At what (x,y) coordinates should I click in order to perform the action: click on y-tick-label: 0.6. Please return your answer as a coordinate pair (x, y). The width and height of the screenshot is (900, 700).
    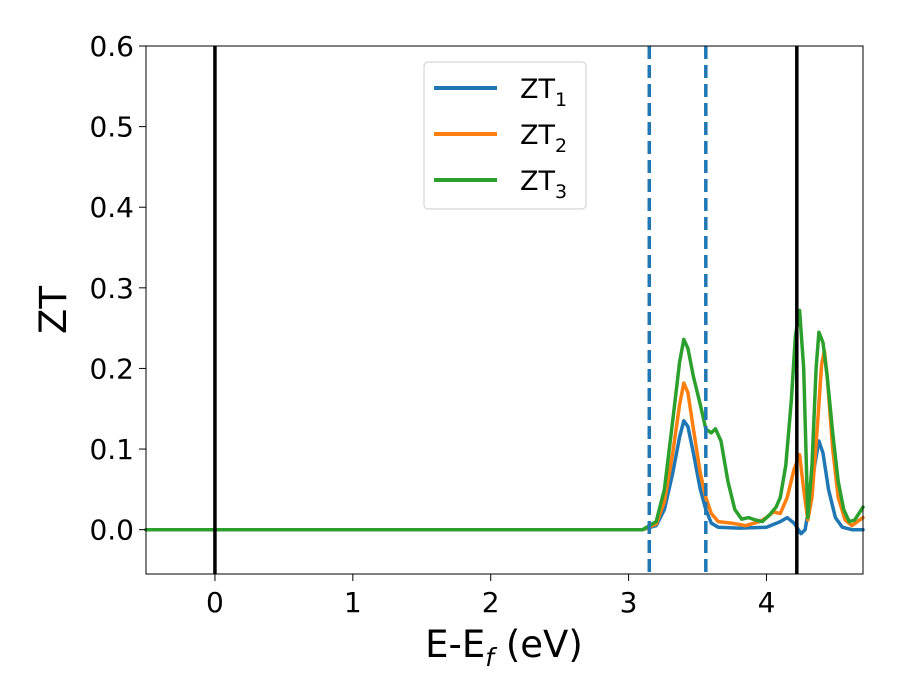
    Looking at the image, I should click on (111, 46).